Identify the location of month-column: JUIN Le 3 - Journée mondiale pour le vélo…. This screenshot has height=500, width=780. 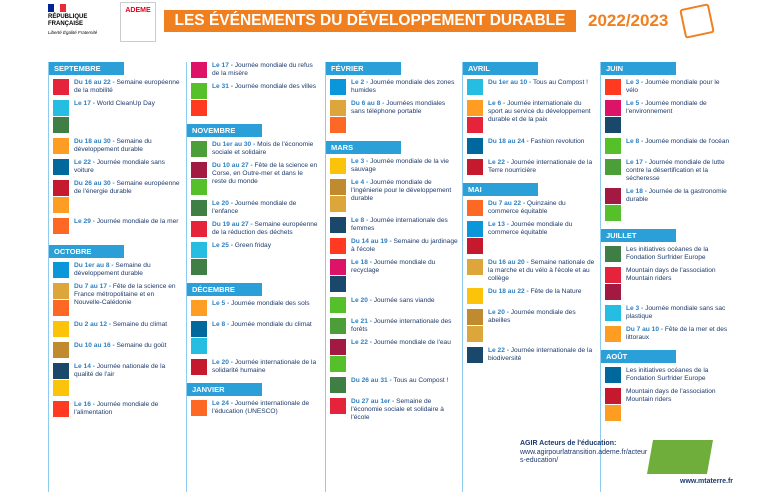
(666, 277).